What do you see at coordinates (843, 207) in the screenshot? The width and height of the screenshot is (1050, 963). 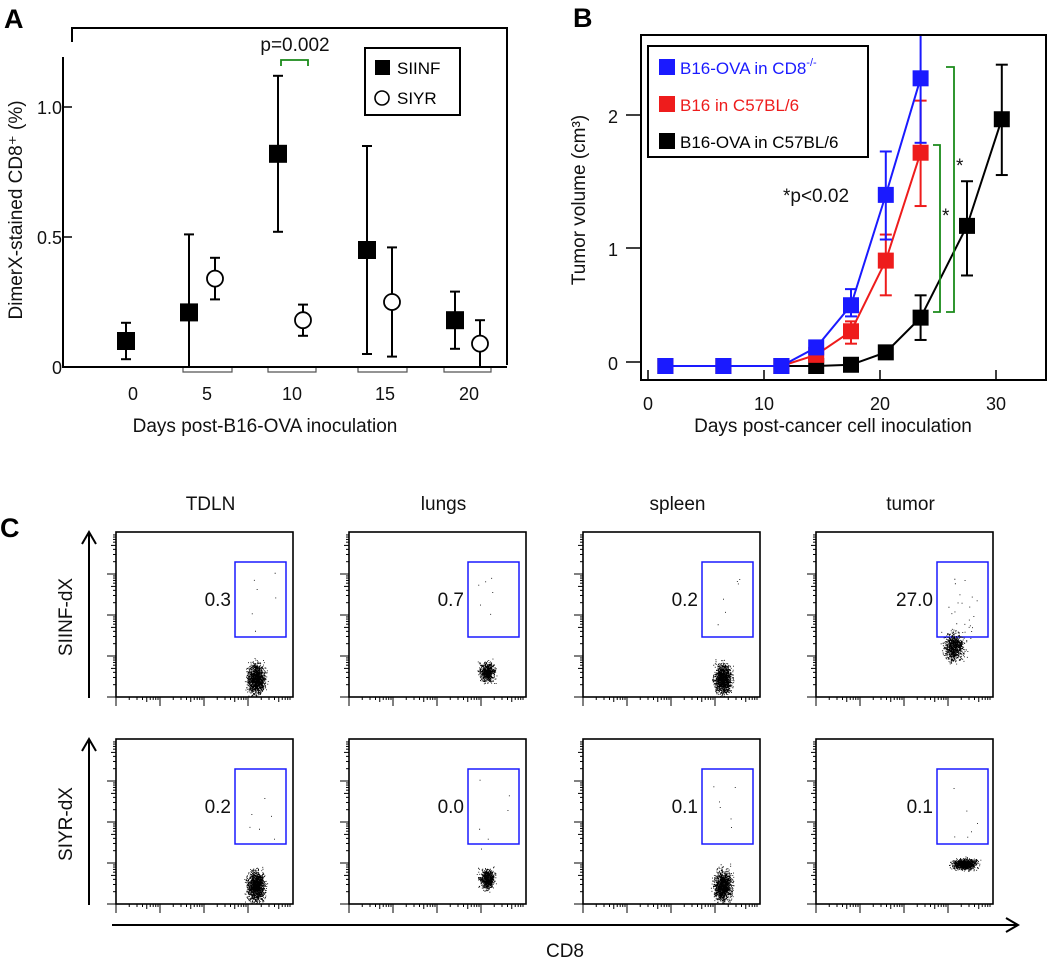 I see `frame-b` at bounding box center [843, 207].